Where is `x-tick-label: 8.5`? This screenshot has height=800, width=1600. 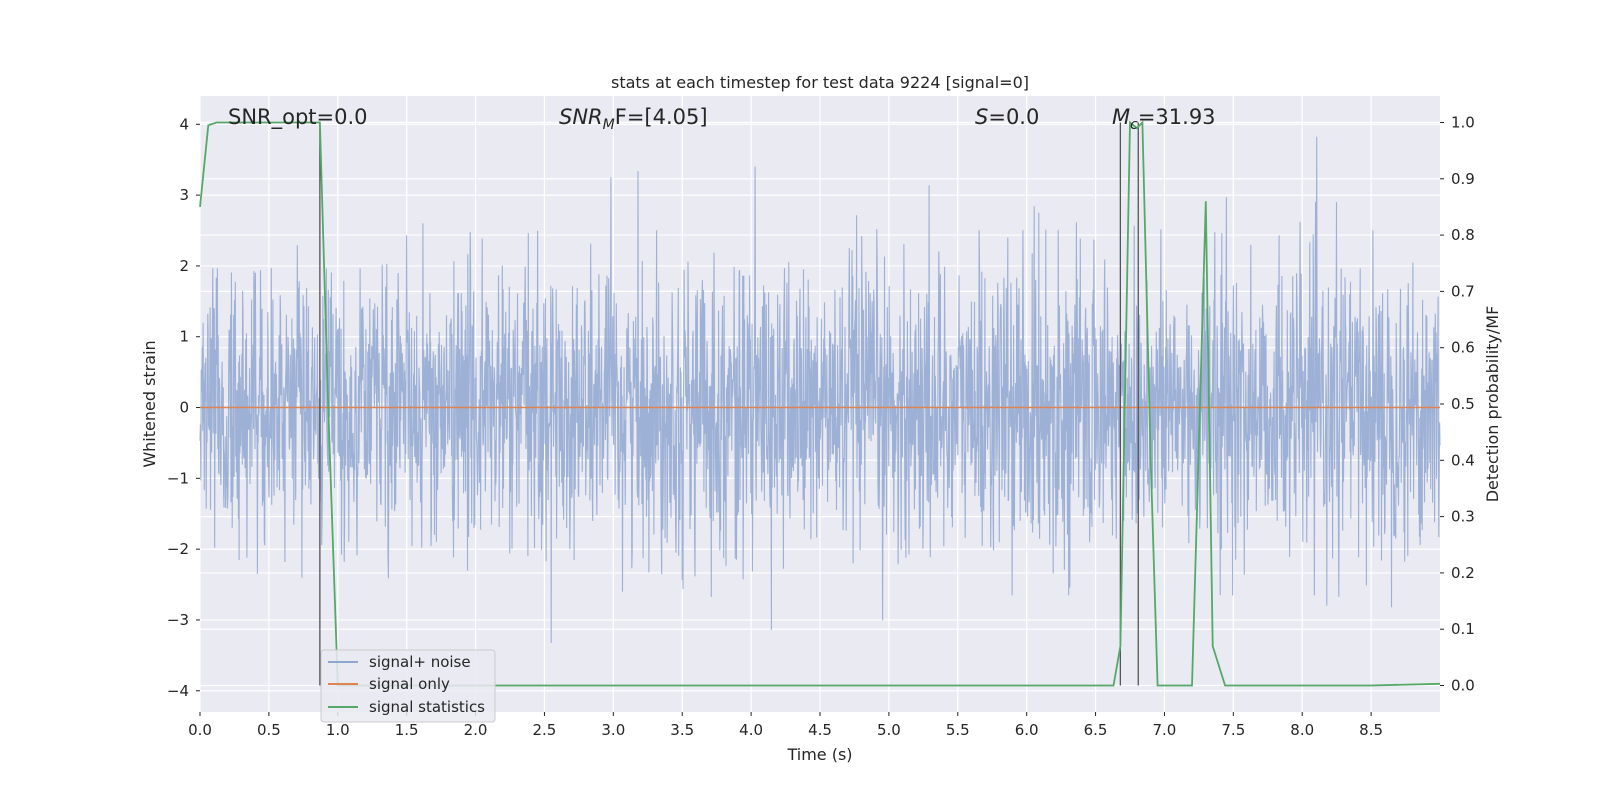
x-tick-label: 8.5 is located at coordinates (1371, 730).